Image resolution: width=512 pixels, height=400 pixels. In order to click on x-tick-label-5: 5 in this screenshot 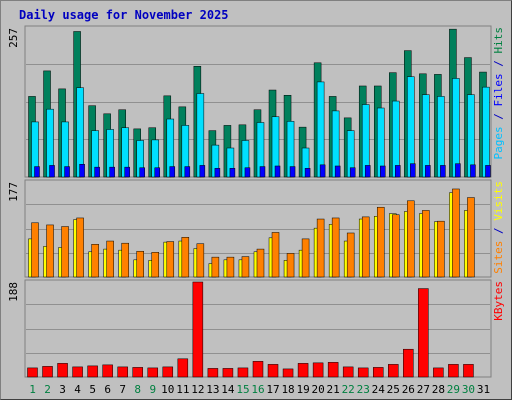, I will do `click(92, 389)`.